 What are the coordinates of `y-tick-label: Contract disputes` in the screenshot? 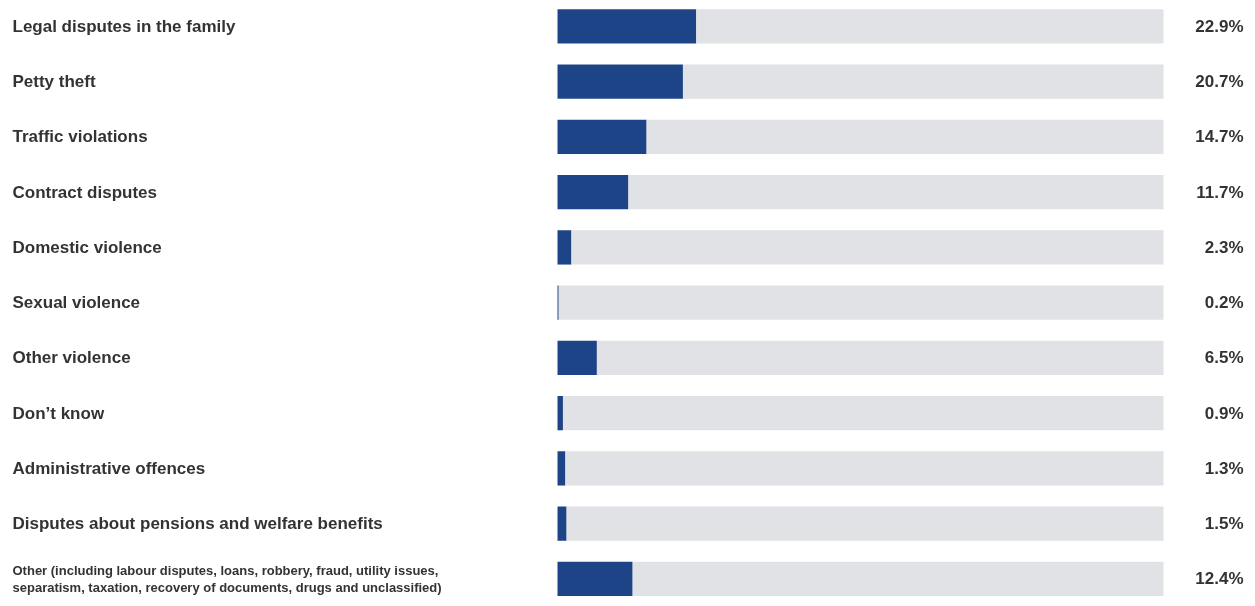 It's located at (85, 192).